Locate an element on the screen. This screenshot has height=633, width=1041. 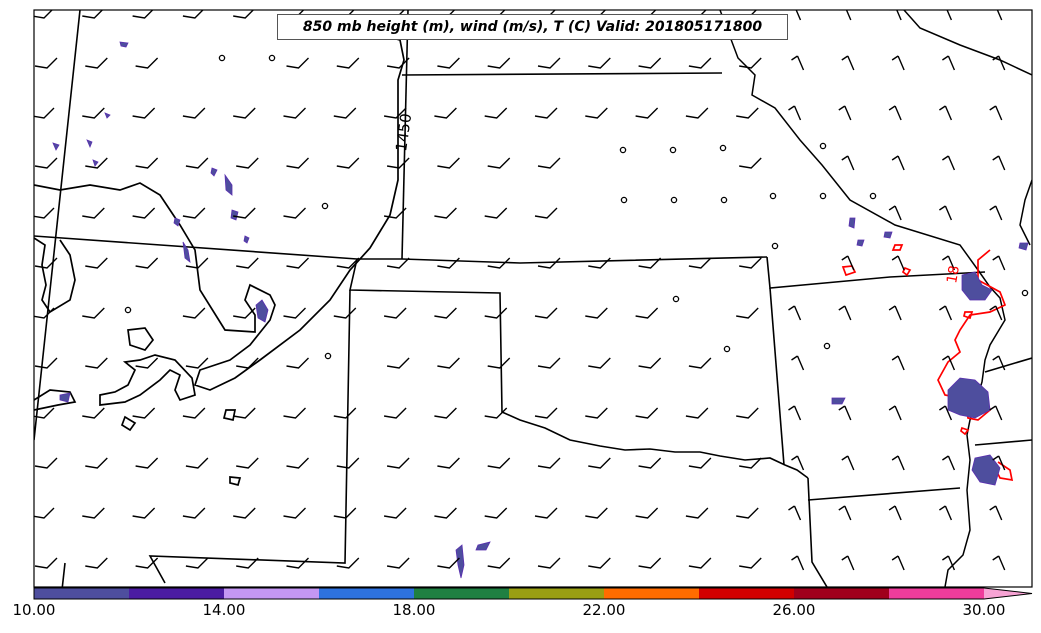
colorbar is located at coordinates (533, 593).